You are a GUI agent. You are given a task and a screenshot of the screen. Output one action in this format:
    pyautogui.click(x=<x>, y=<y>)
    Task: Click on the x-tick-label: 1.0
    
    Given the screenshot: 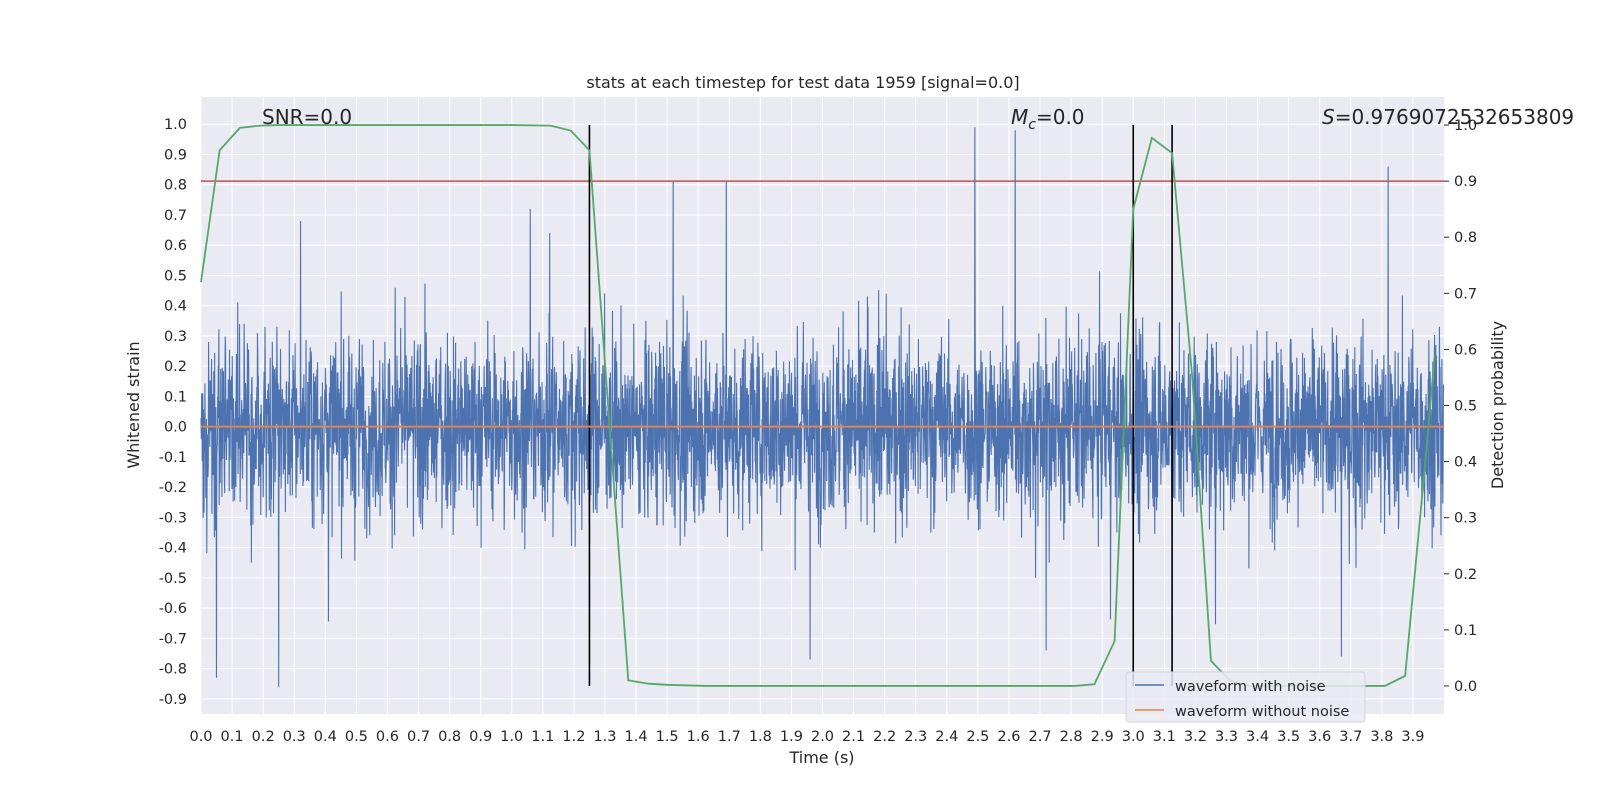 What is the action you would take?
    pyautogui.click(x=511, y=737)
    